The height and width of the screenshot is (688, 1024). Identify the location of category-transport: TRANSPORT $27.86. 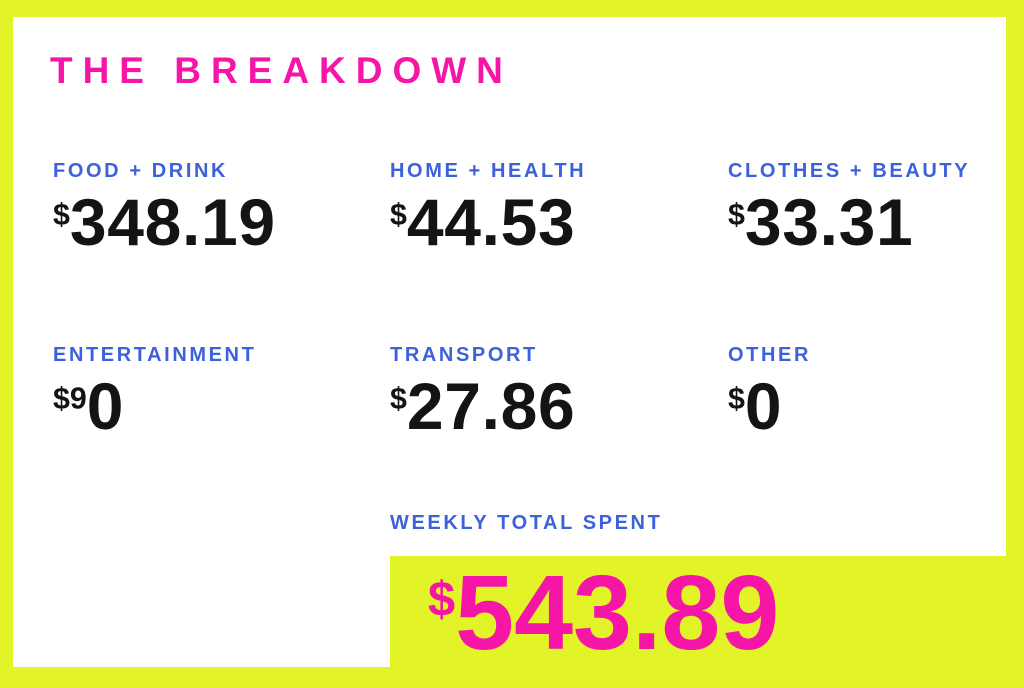
(482, 391).